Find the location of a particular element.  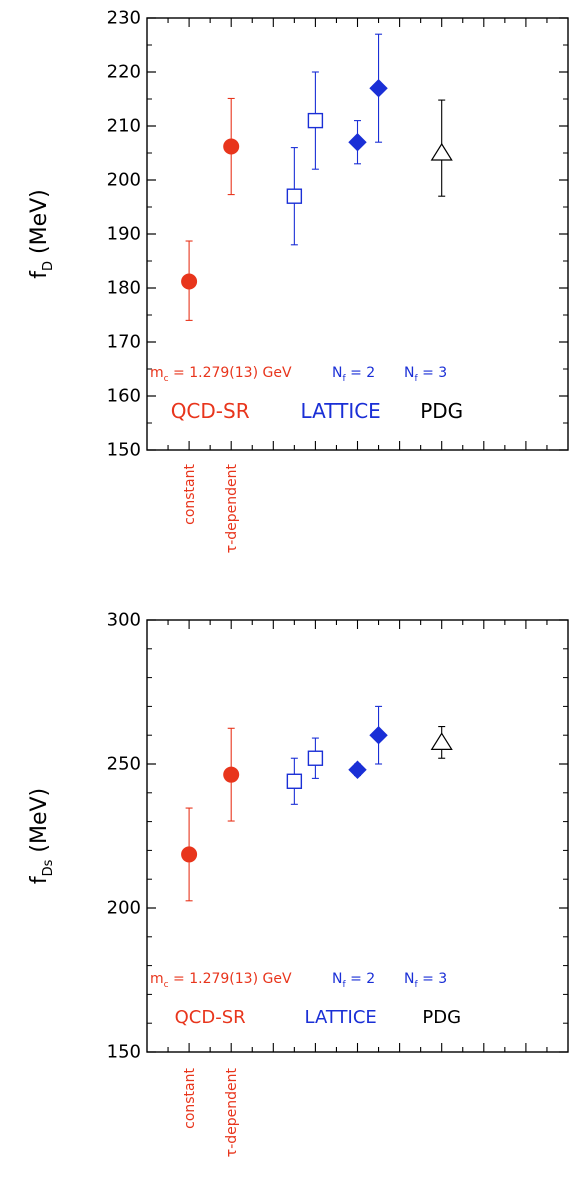

y-tick-label: 210 is located at coordinates (124, 126).